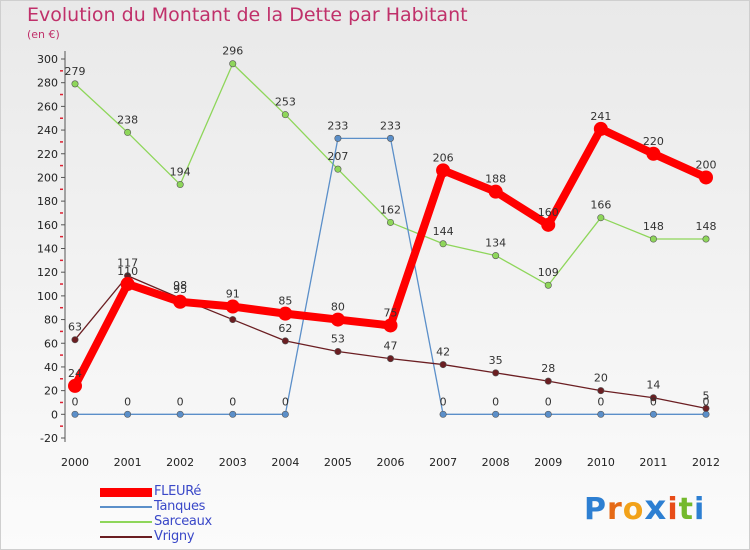 The width and height of the screenshot is (750, 550). What do you see at coordinates (285, 102) in the screenshot?
I see `data-label: 253` at bounding box center [285, 102].